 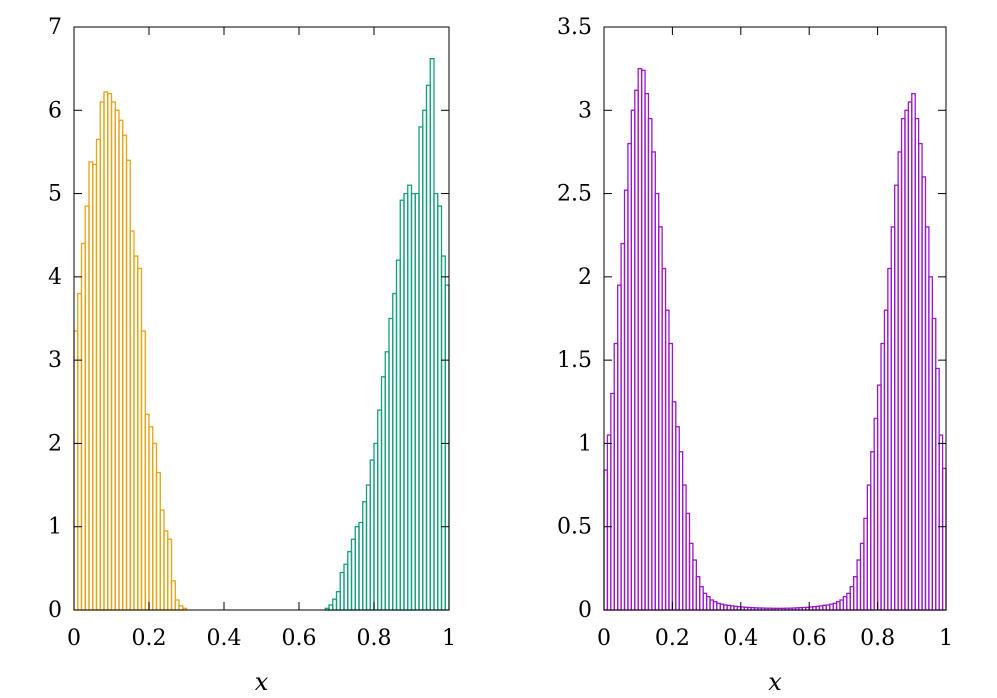 I want to click on y-tick-label: 1.5, so click(x=574, y=360).